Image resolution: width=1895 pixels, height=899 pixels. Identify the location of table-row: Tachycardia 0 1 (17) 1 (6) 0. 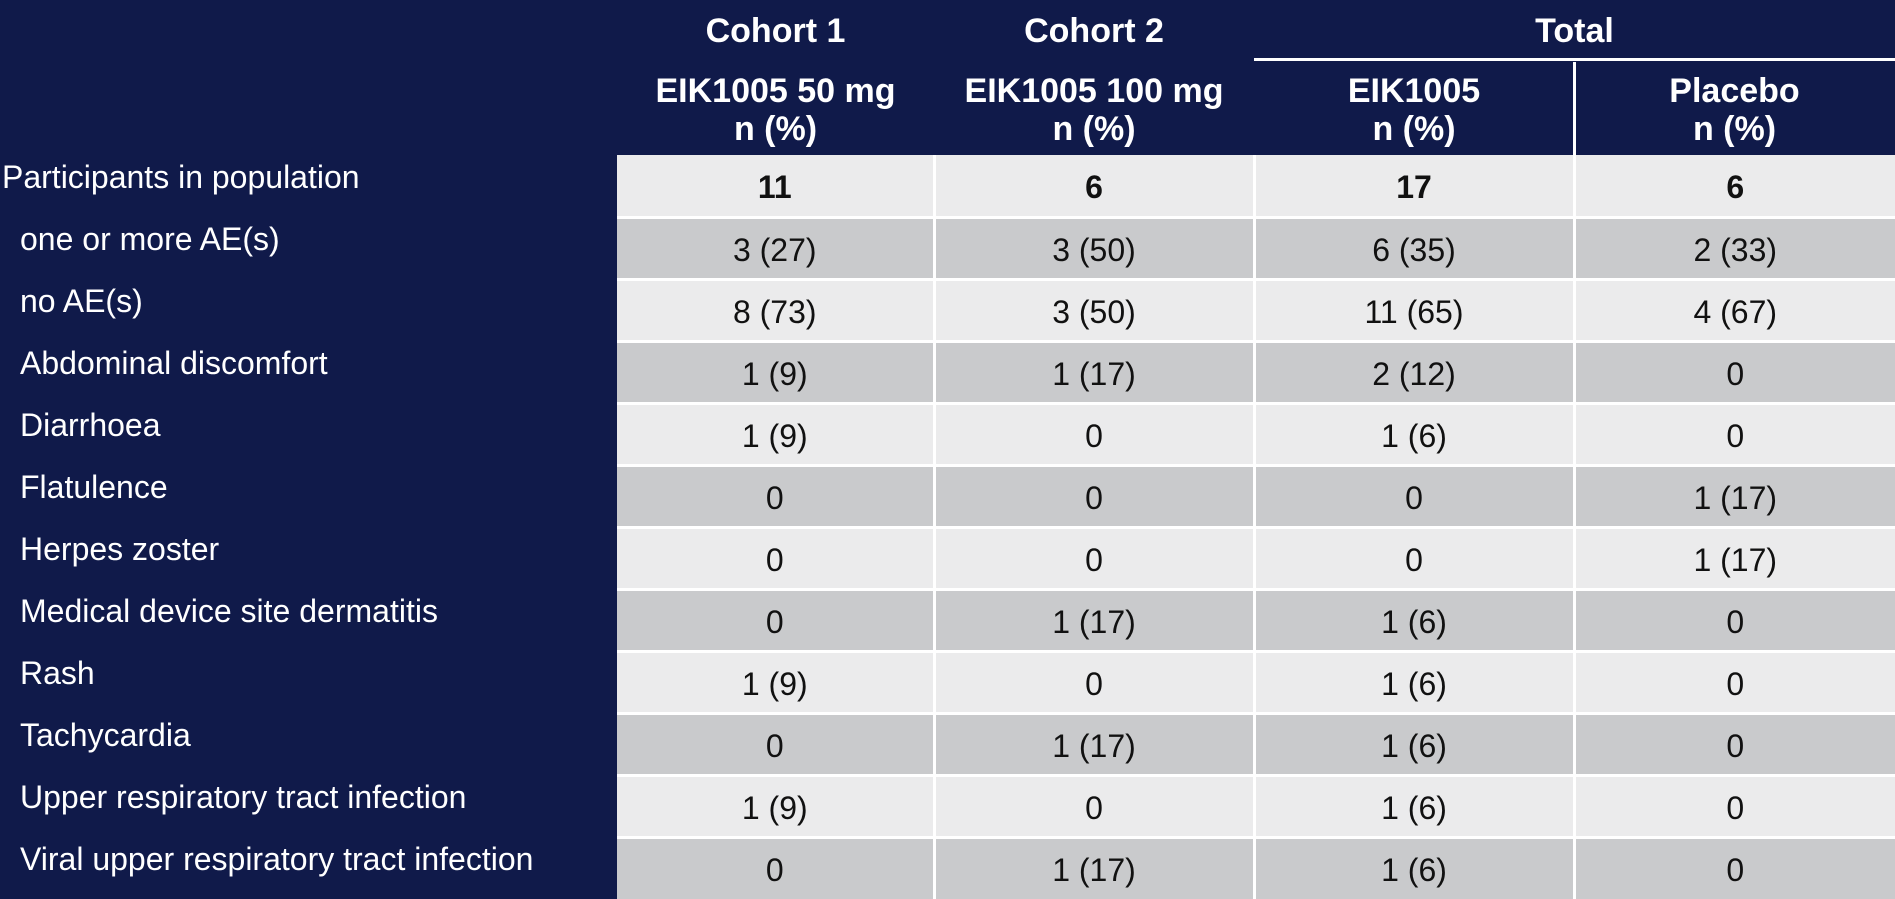
(947, 743).